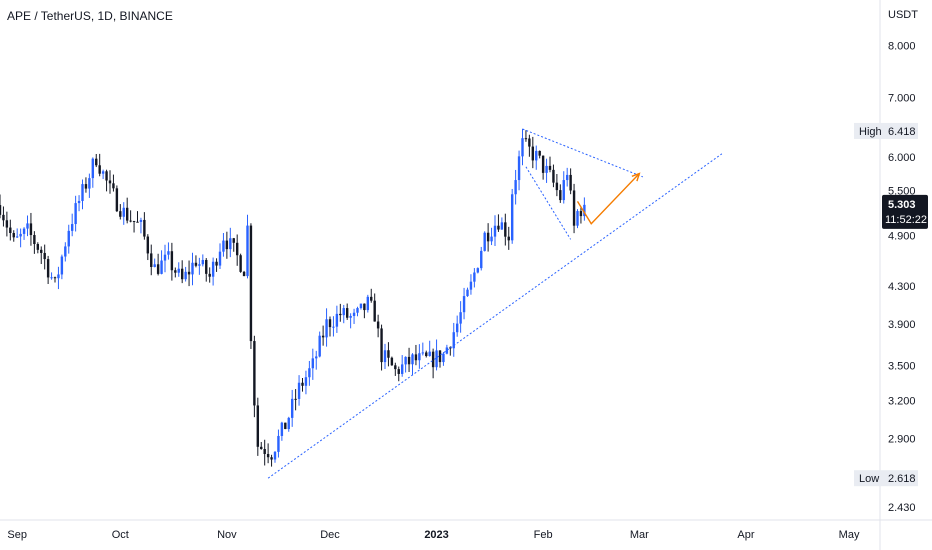  I want to click on symbol-title: APE / TetherUS, 1D, BINANCE, so click(90, 16).